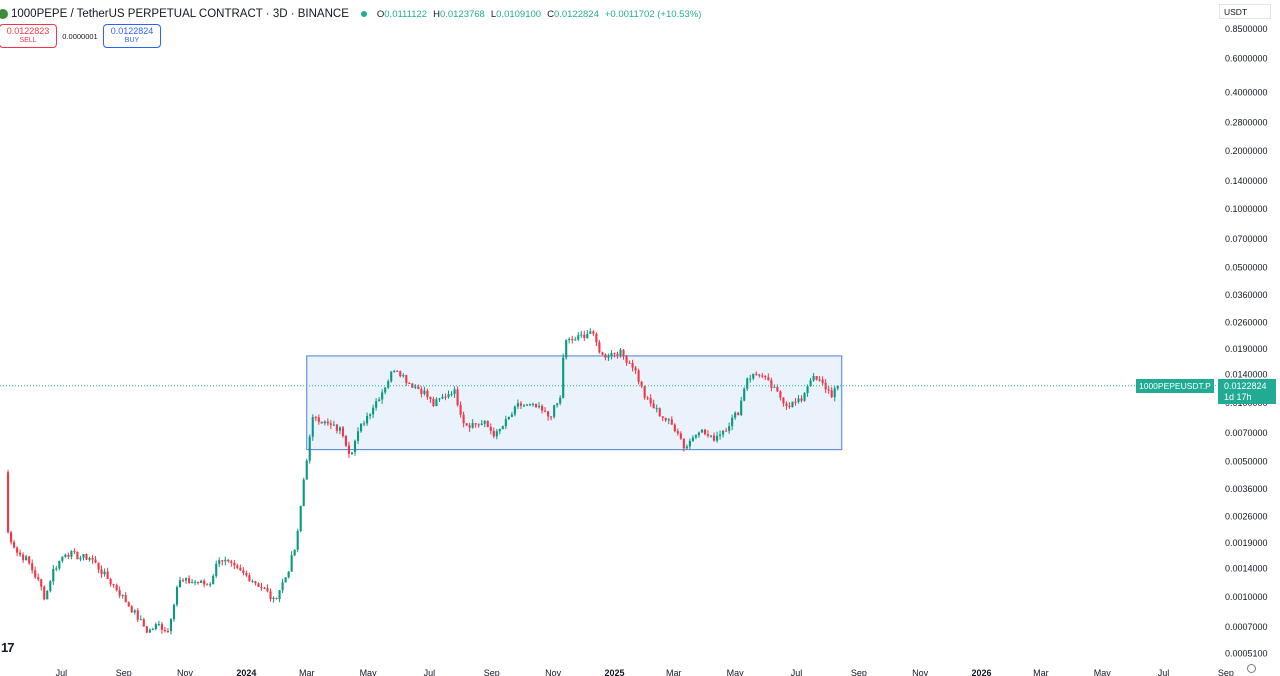 This screenshot has width=1280, height=676. I want to click on time-tick-label: Sep, so click(859, 672).